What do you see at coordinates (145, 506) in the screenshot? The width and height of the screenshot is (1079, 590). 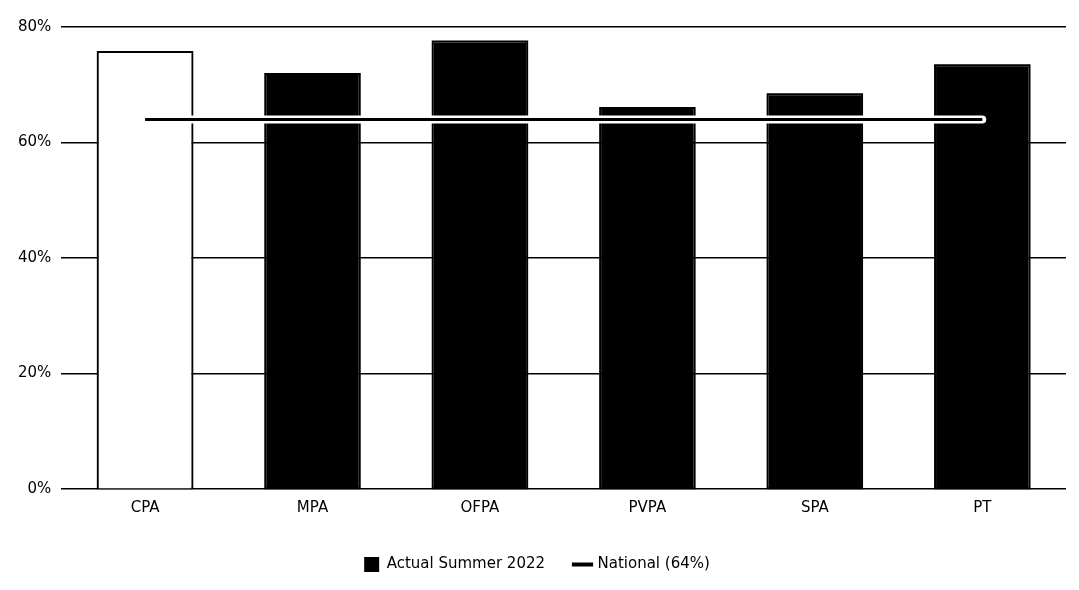 I see `x-tick-label: CPA` at bounding box center [145, 506].